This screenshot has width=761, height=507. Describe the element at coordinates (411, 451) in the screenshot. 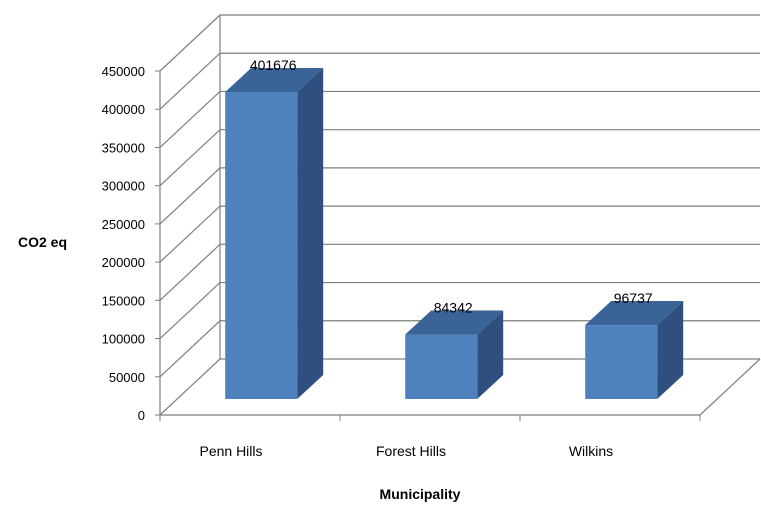

I see `category-label: Forest Hills` at that location.